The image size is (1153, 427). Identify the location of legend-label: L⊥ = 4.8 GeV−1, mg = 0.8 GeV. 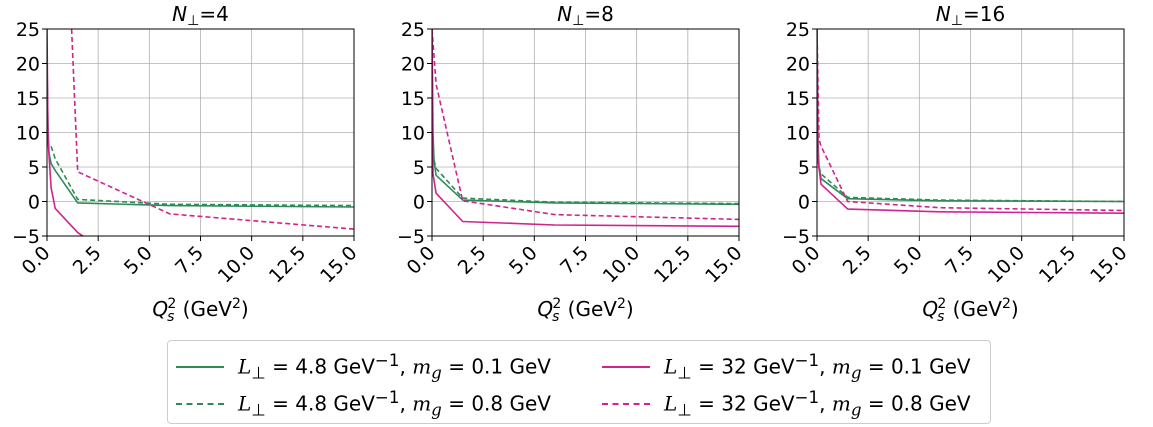
(394, 404).